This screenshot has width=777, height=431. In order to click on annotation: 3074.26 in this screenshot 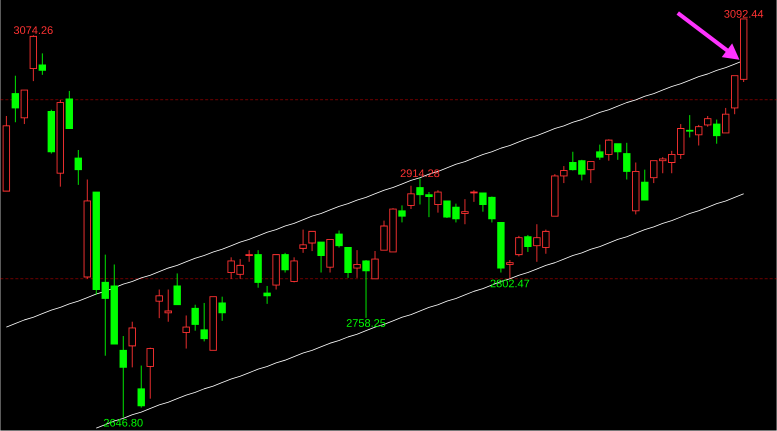, I will do `click(33, 30)`.